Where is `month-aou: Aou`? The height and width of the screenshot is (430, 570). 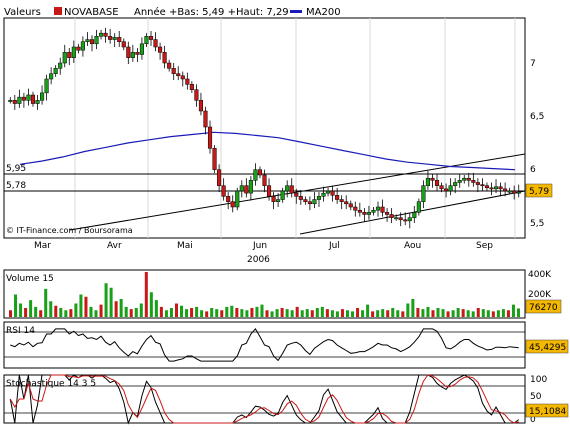 month-aou: Aou is located at coordinates (412, 246).